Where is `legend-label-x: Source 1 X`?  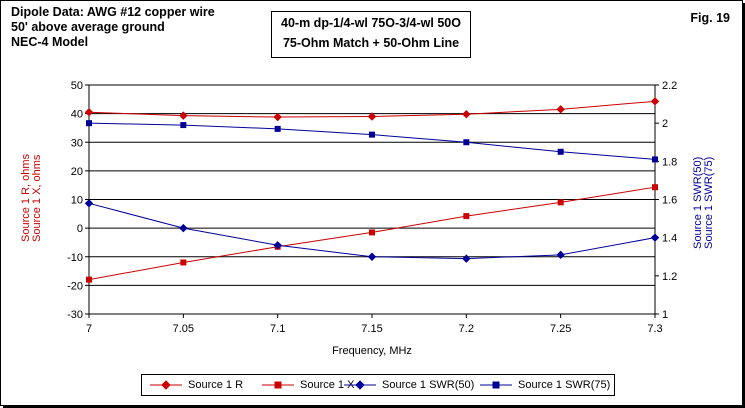 legend-label-x: Source 1 X is located at coordinates (327, 385).